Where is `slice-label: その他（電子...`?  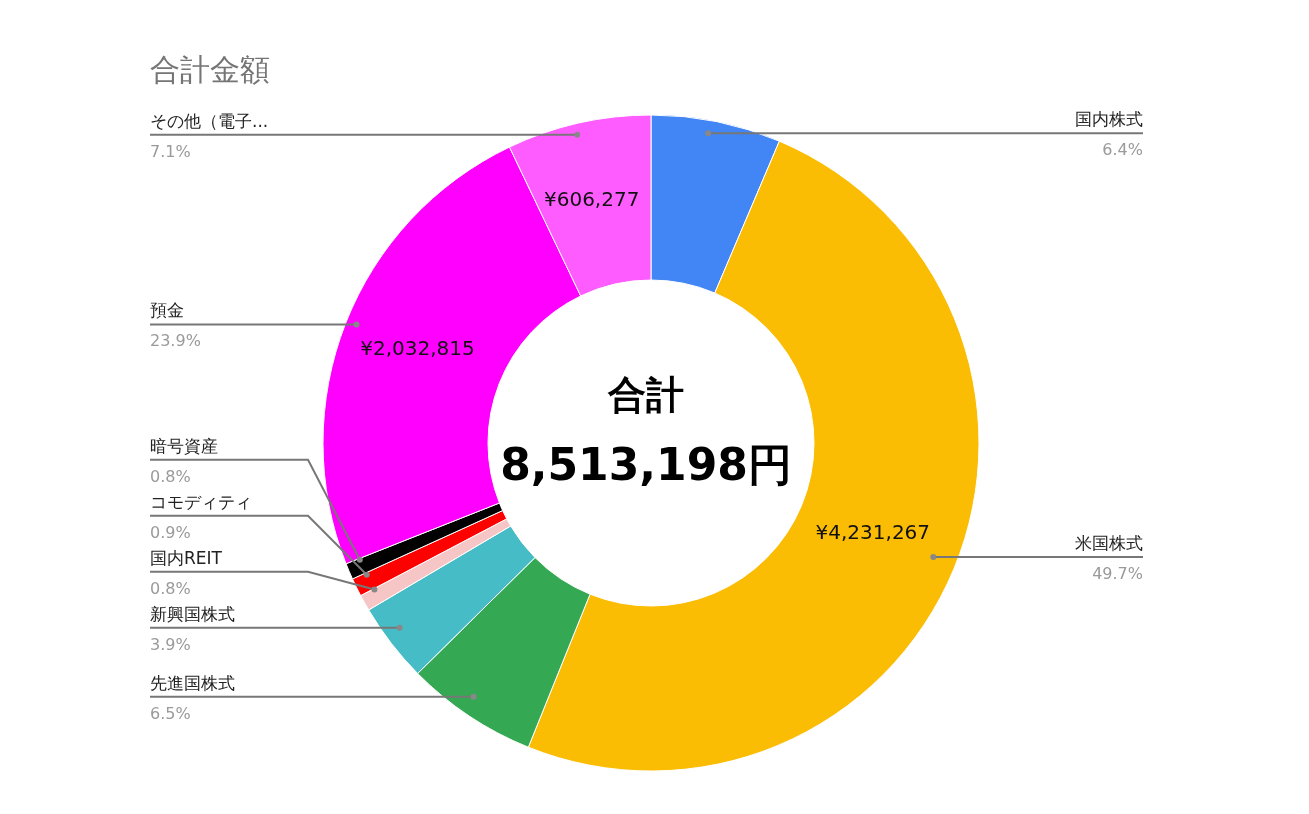 slice-label: その他（電子... is located at coordinates (209, 120).